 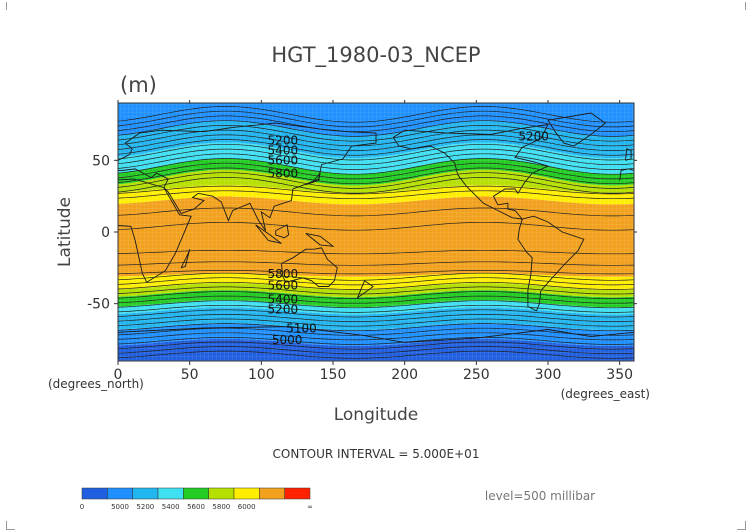 What do you see at coordinates (171, 507) in the screenshot?
I see `colorbar-label: 5400` at bounding box center [171, 507].